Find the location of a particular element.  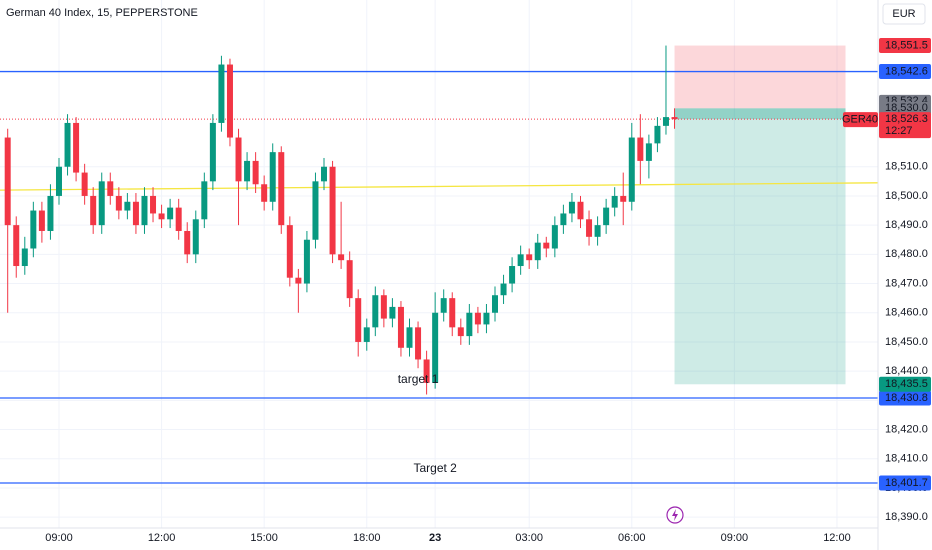

x-tick-label: 15:00 is located at coordinates (264, 538).